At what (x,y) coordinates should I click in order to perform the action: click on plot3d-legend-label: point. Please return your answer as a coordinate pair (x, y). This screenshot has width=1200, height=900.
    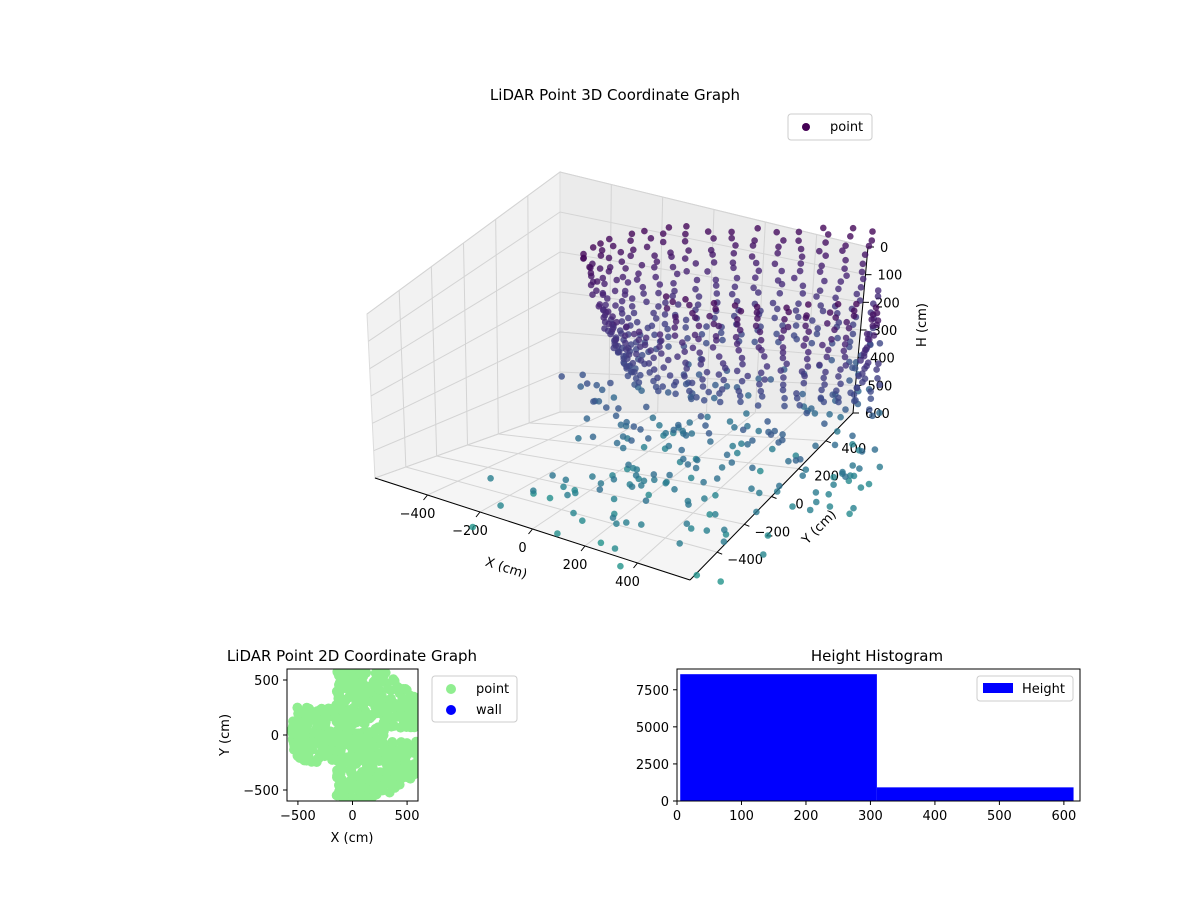
    Looking at the image, I should click on (846, 127).